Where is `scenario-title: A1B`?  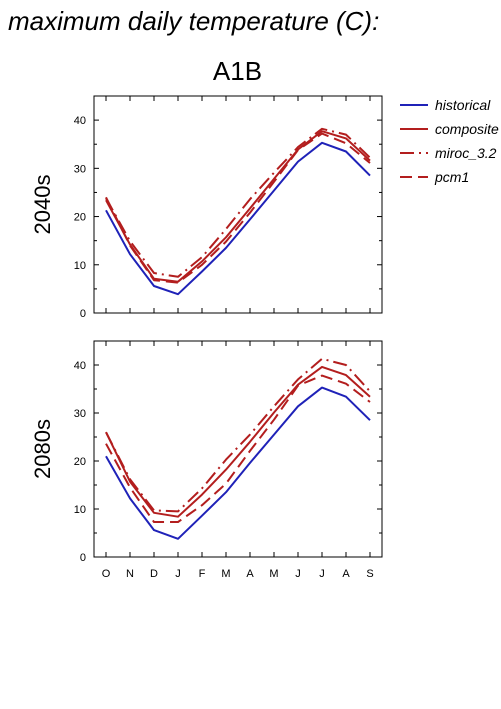 scenario-title: A1B is located at coordinates (237, 71).